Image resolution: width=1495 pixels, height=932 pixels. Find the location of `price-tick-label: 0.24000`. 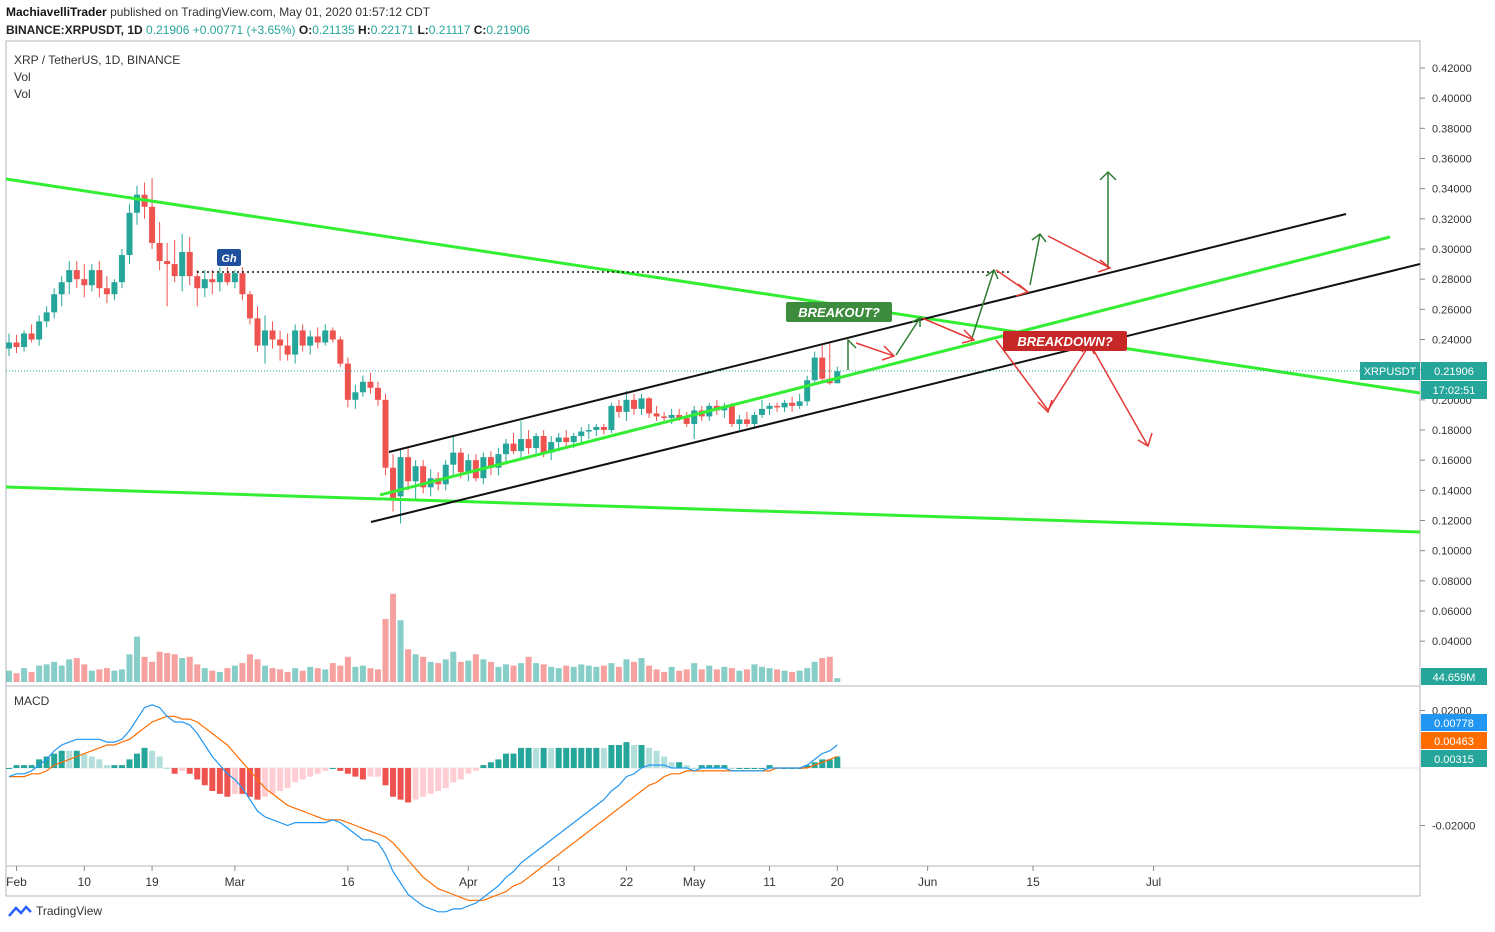

price-tick-label: 0.24000 is located at coordinates (1452, 341).